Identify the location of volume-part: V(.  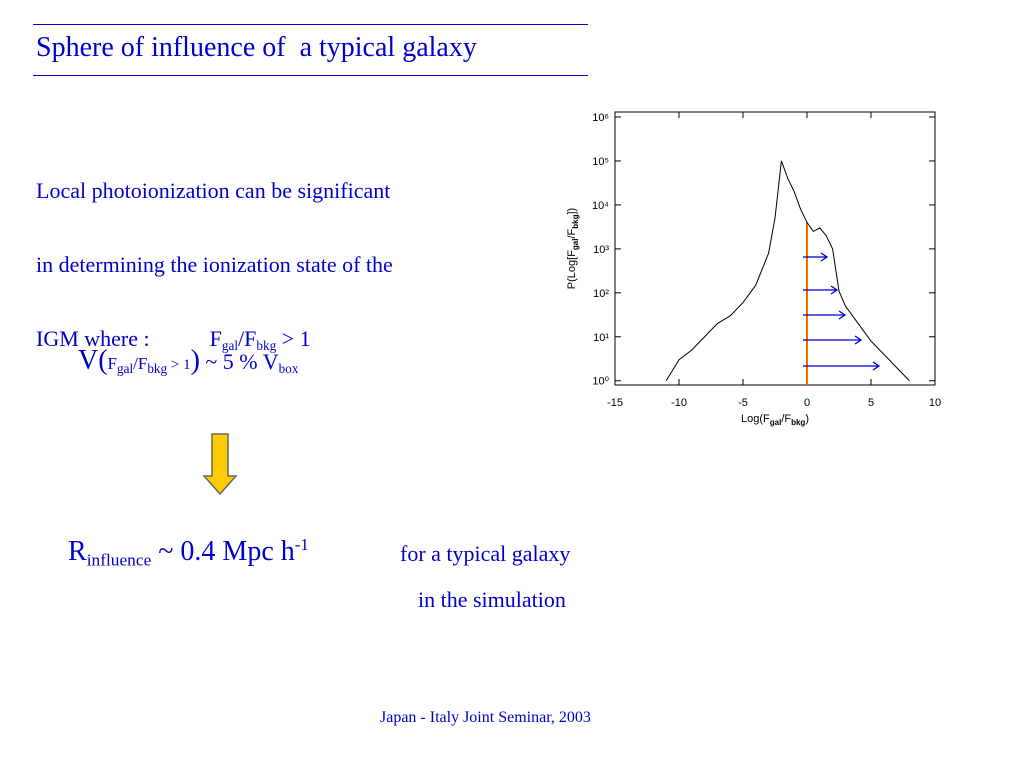
(93, 360).